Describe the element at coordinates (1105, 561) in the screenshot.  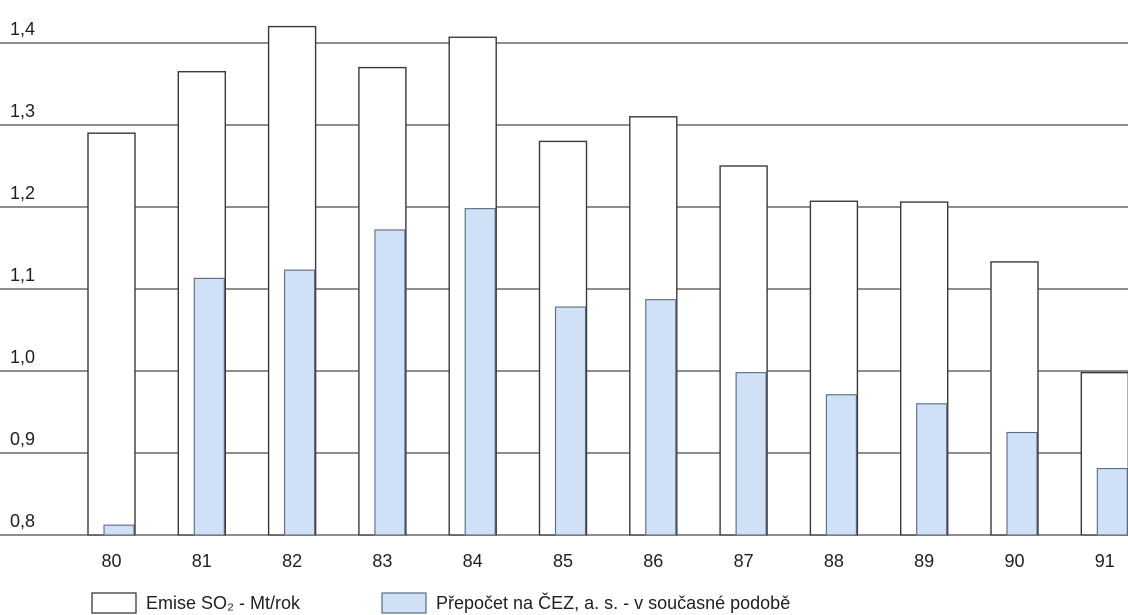
I see `x-tick-label-91: 91` at that location.